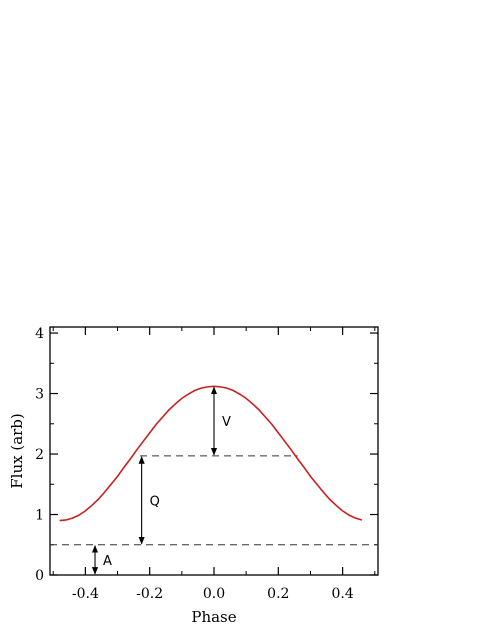  I want to click on y-axis-label: Flux (arb), so click(17, 451).